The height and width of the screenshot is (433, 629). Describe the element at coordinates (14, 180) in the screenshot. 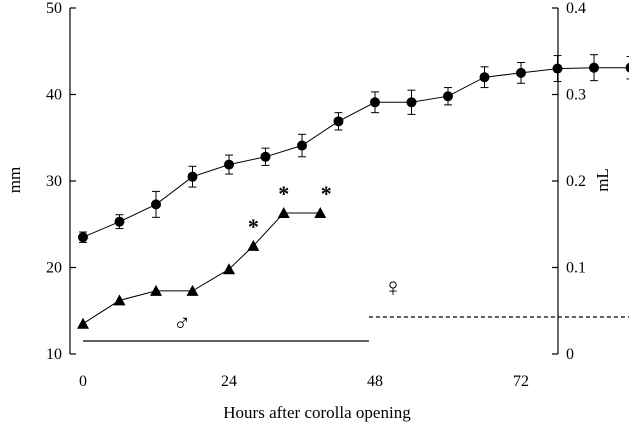

I see `y-axis-title-left: mm` at that location.